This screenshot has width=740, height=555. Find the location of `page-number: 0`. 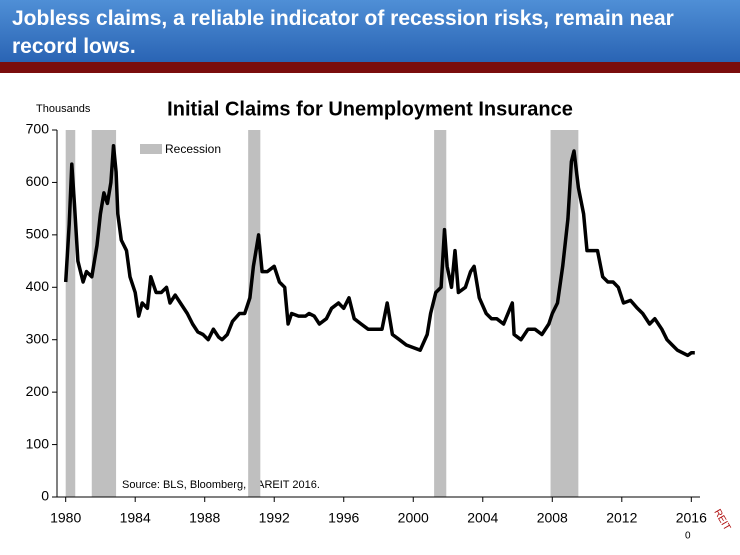

page-number: 0 is located at coordinates (688, 536).